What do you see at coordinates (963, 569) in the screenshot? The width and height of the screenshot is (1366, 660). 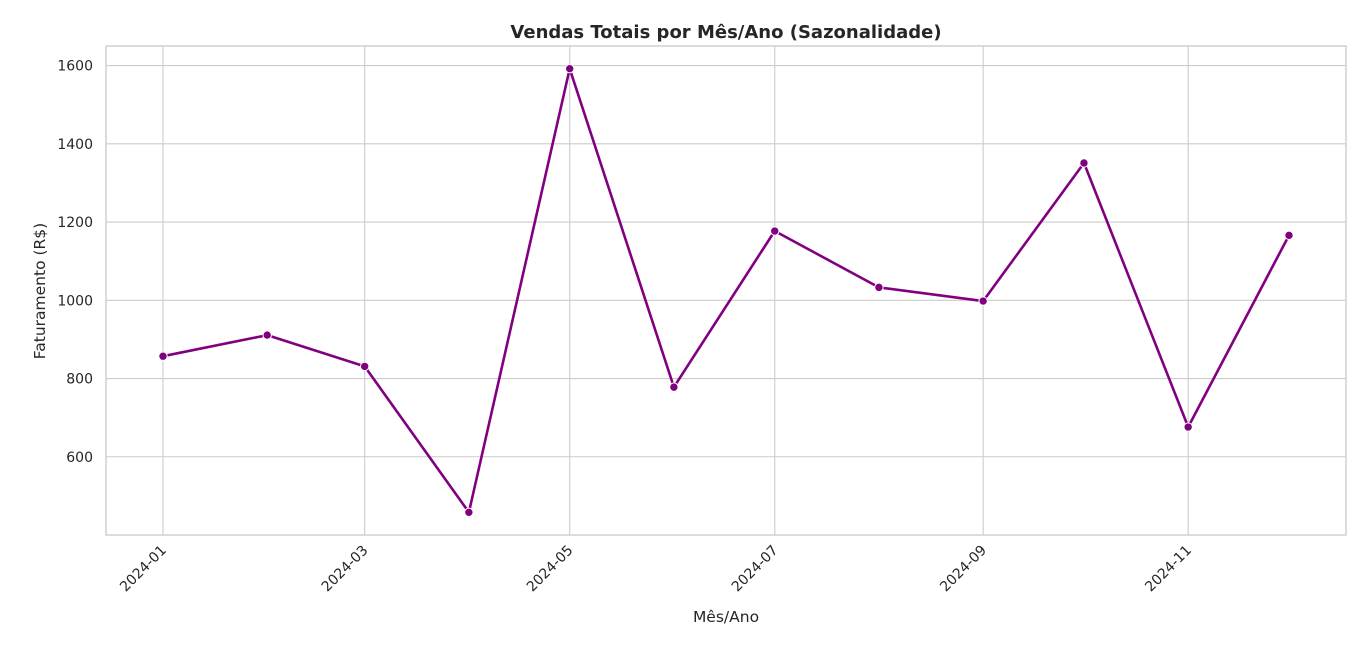 I see `x-tick-label: 2024-09` at bounding box center [963, 569].